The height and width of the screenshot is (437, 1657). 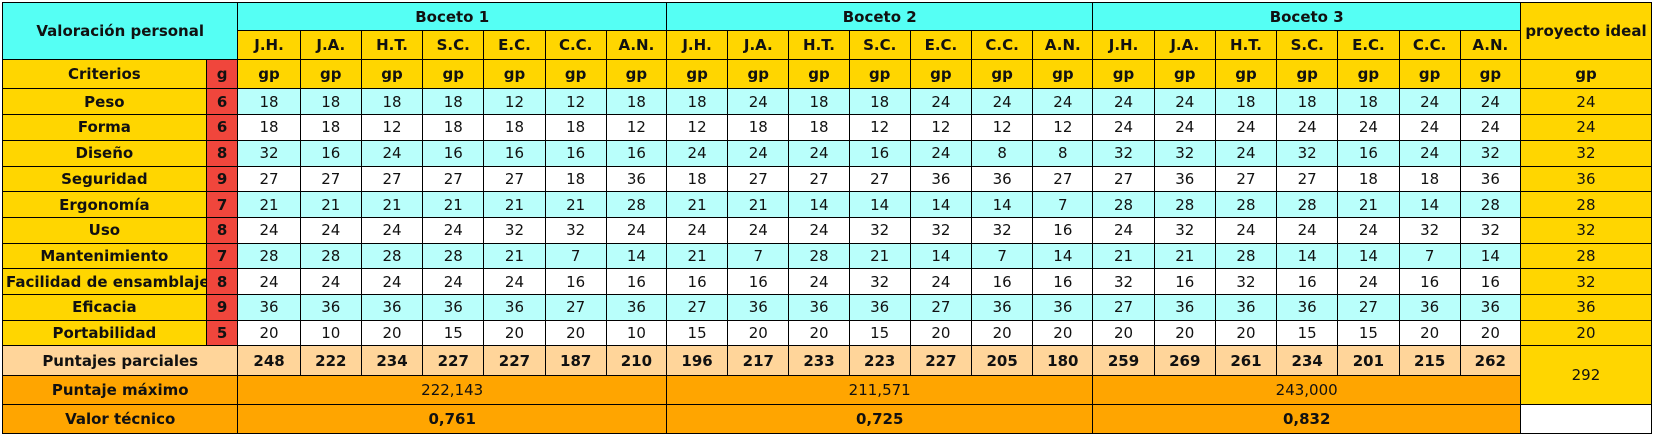 I want to click on g-header: g, so click(x=222, y=74).